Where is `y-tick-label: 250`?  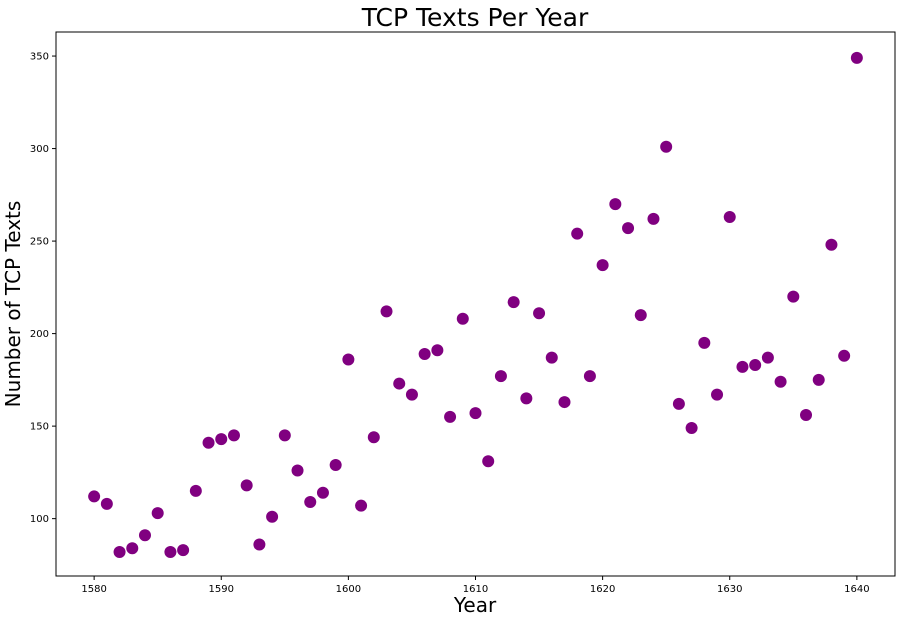 y-tick-label: 250 is located at coordinates (39, 242).